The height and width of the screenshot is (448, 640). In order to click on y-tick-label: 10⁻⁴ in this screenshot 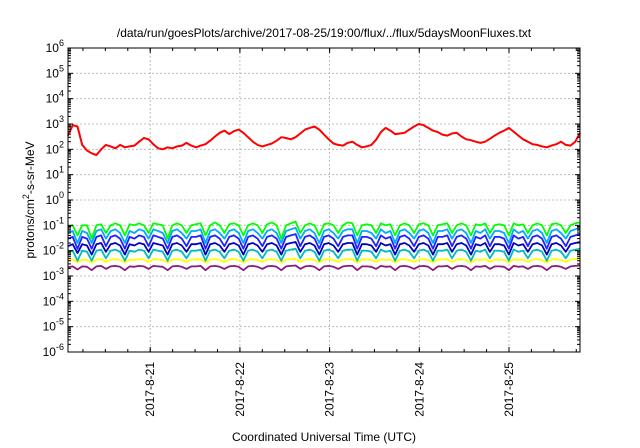, I will do `click(53, 299)`.